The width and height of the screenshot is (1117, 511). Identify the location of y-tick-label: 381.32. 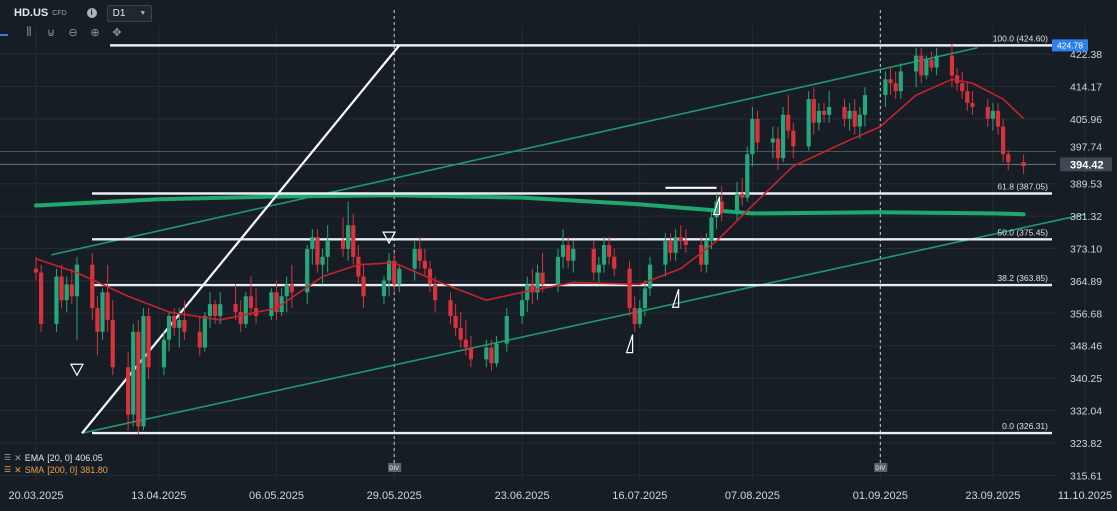
(1086, 217).